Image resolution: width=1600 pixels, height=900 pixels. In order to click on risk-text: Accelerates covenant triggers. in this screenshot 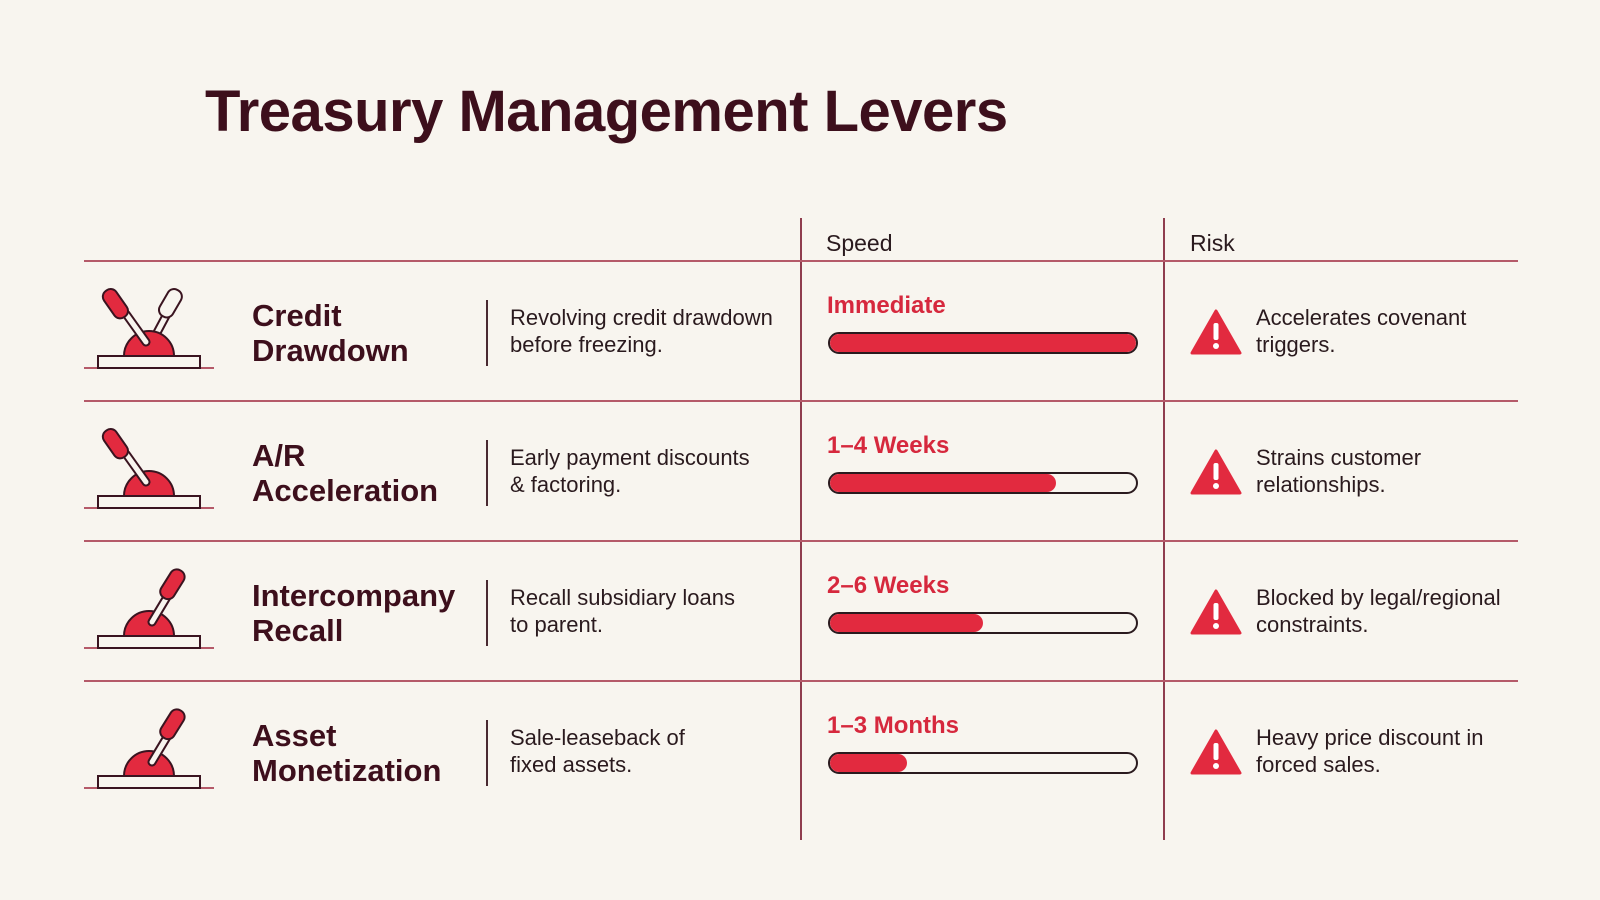, I will do `click(1361, 331)`.